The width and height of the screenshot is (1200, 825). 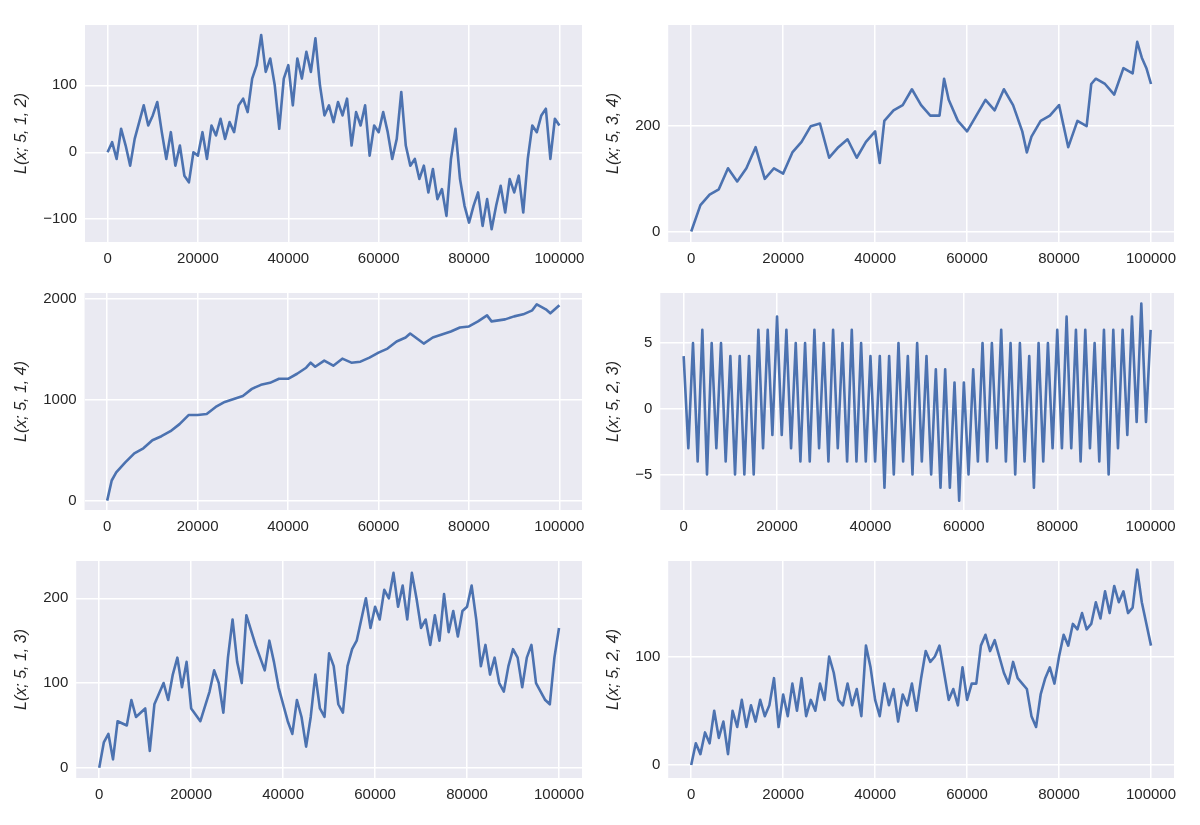 What do you see at coordinates (644, 473) in the screenshot?
I see `y-tick-label: −5` at bounding box center [644, 473].